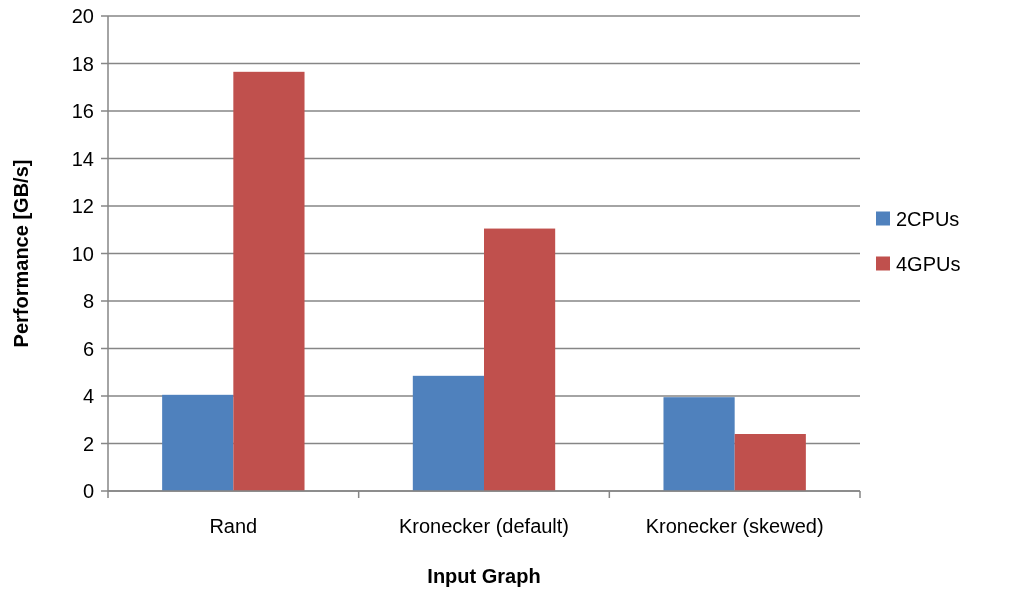 Image resolution: width=1030 pixels, height=597 pixels. What do you see at coordinates (233, 526) in the screenshot?
I see `x-tick-label: Rand` at bounding box center [233, 526].